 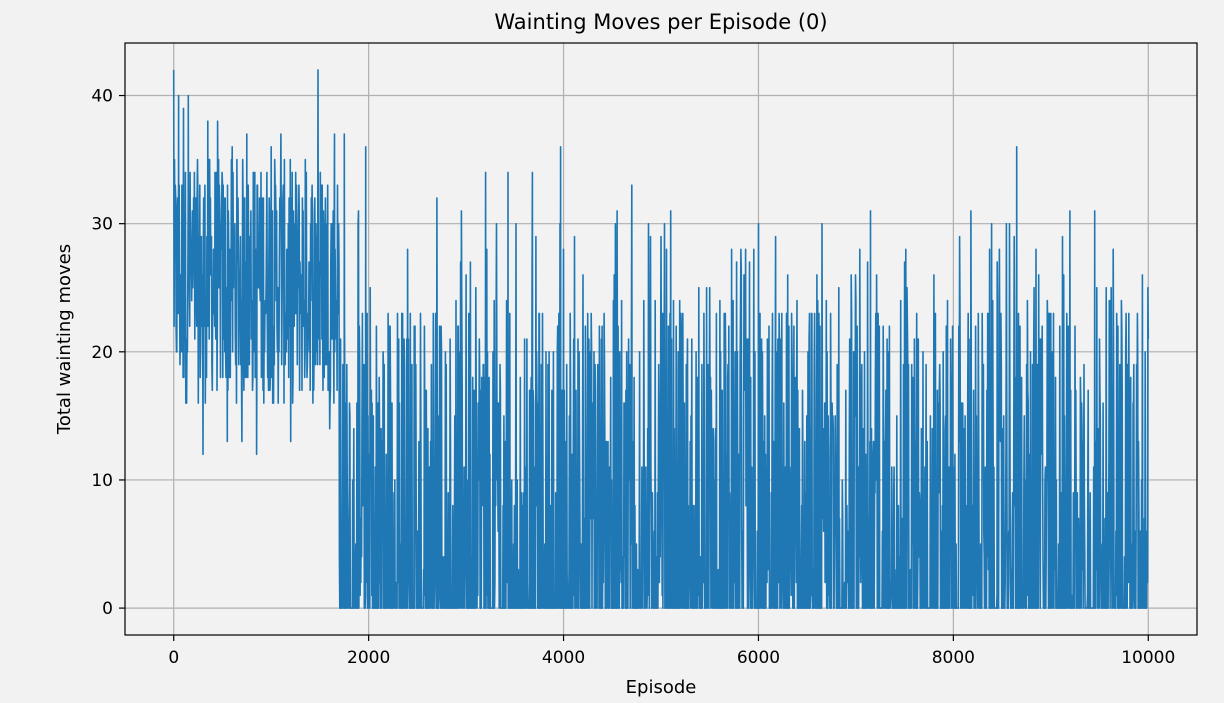 I want to click on x-tick-label: 10000, so click(x=1148, y=658).